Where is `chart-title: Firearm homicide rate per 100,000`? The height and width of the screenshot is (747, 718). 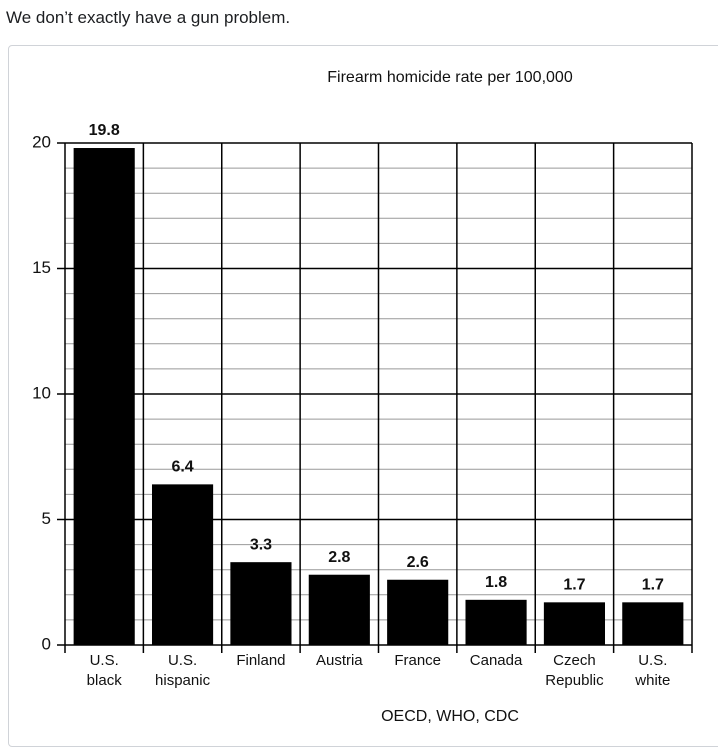
chart-title: Firearm homicide rate per 100,000 is located at coordinates (450, 77).